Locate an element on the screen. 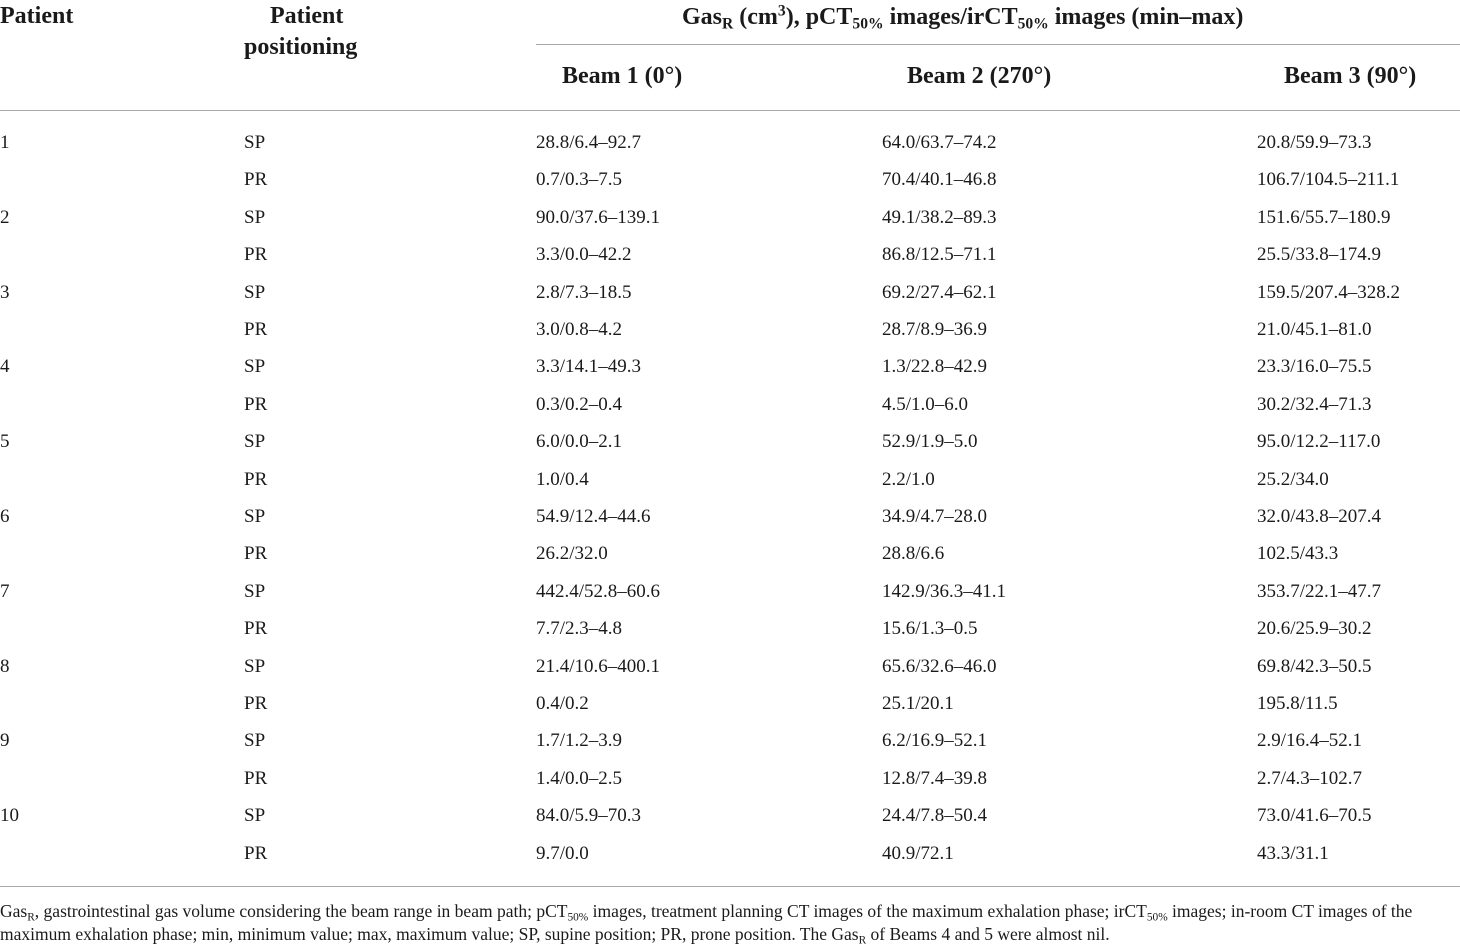  beam-2-cell: 70.4/40.1–46.8 is located at coordinates (939, 179).